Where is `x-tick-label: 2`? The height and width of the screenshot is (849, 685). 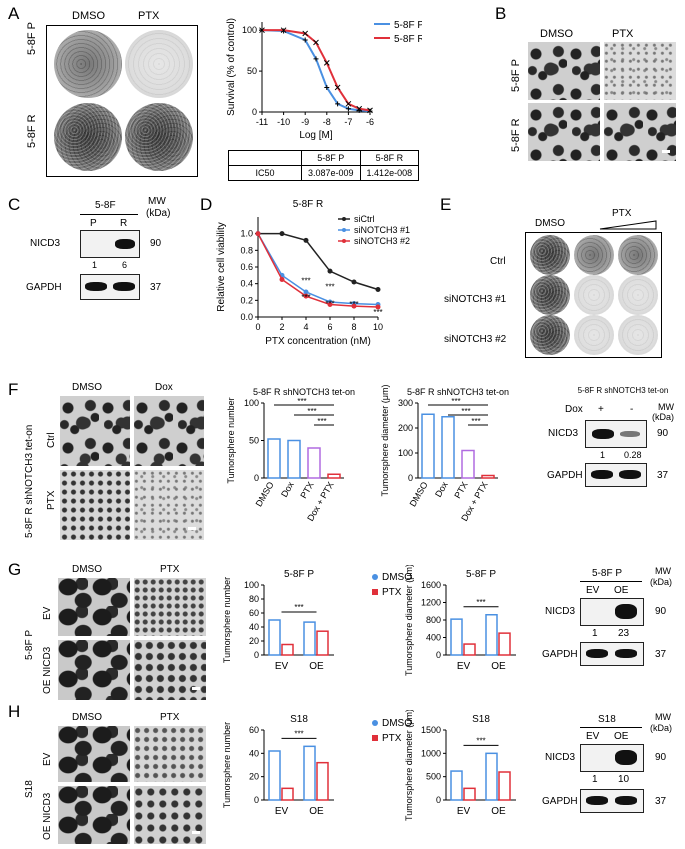
x-tick-label: 2 is located at coordinates (281, 327).